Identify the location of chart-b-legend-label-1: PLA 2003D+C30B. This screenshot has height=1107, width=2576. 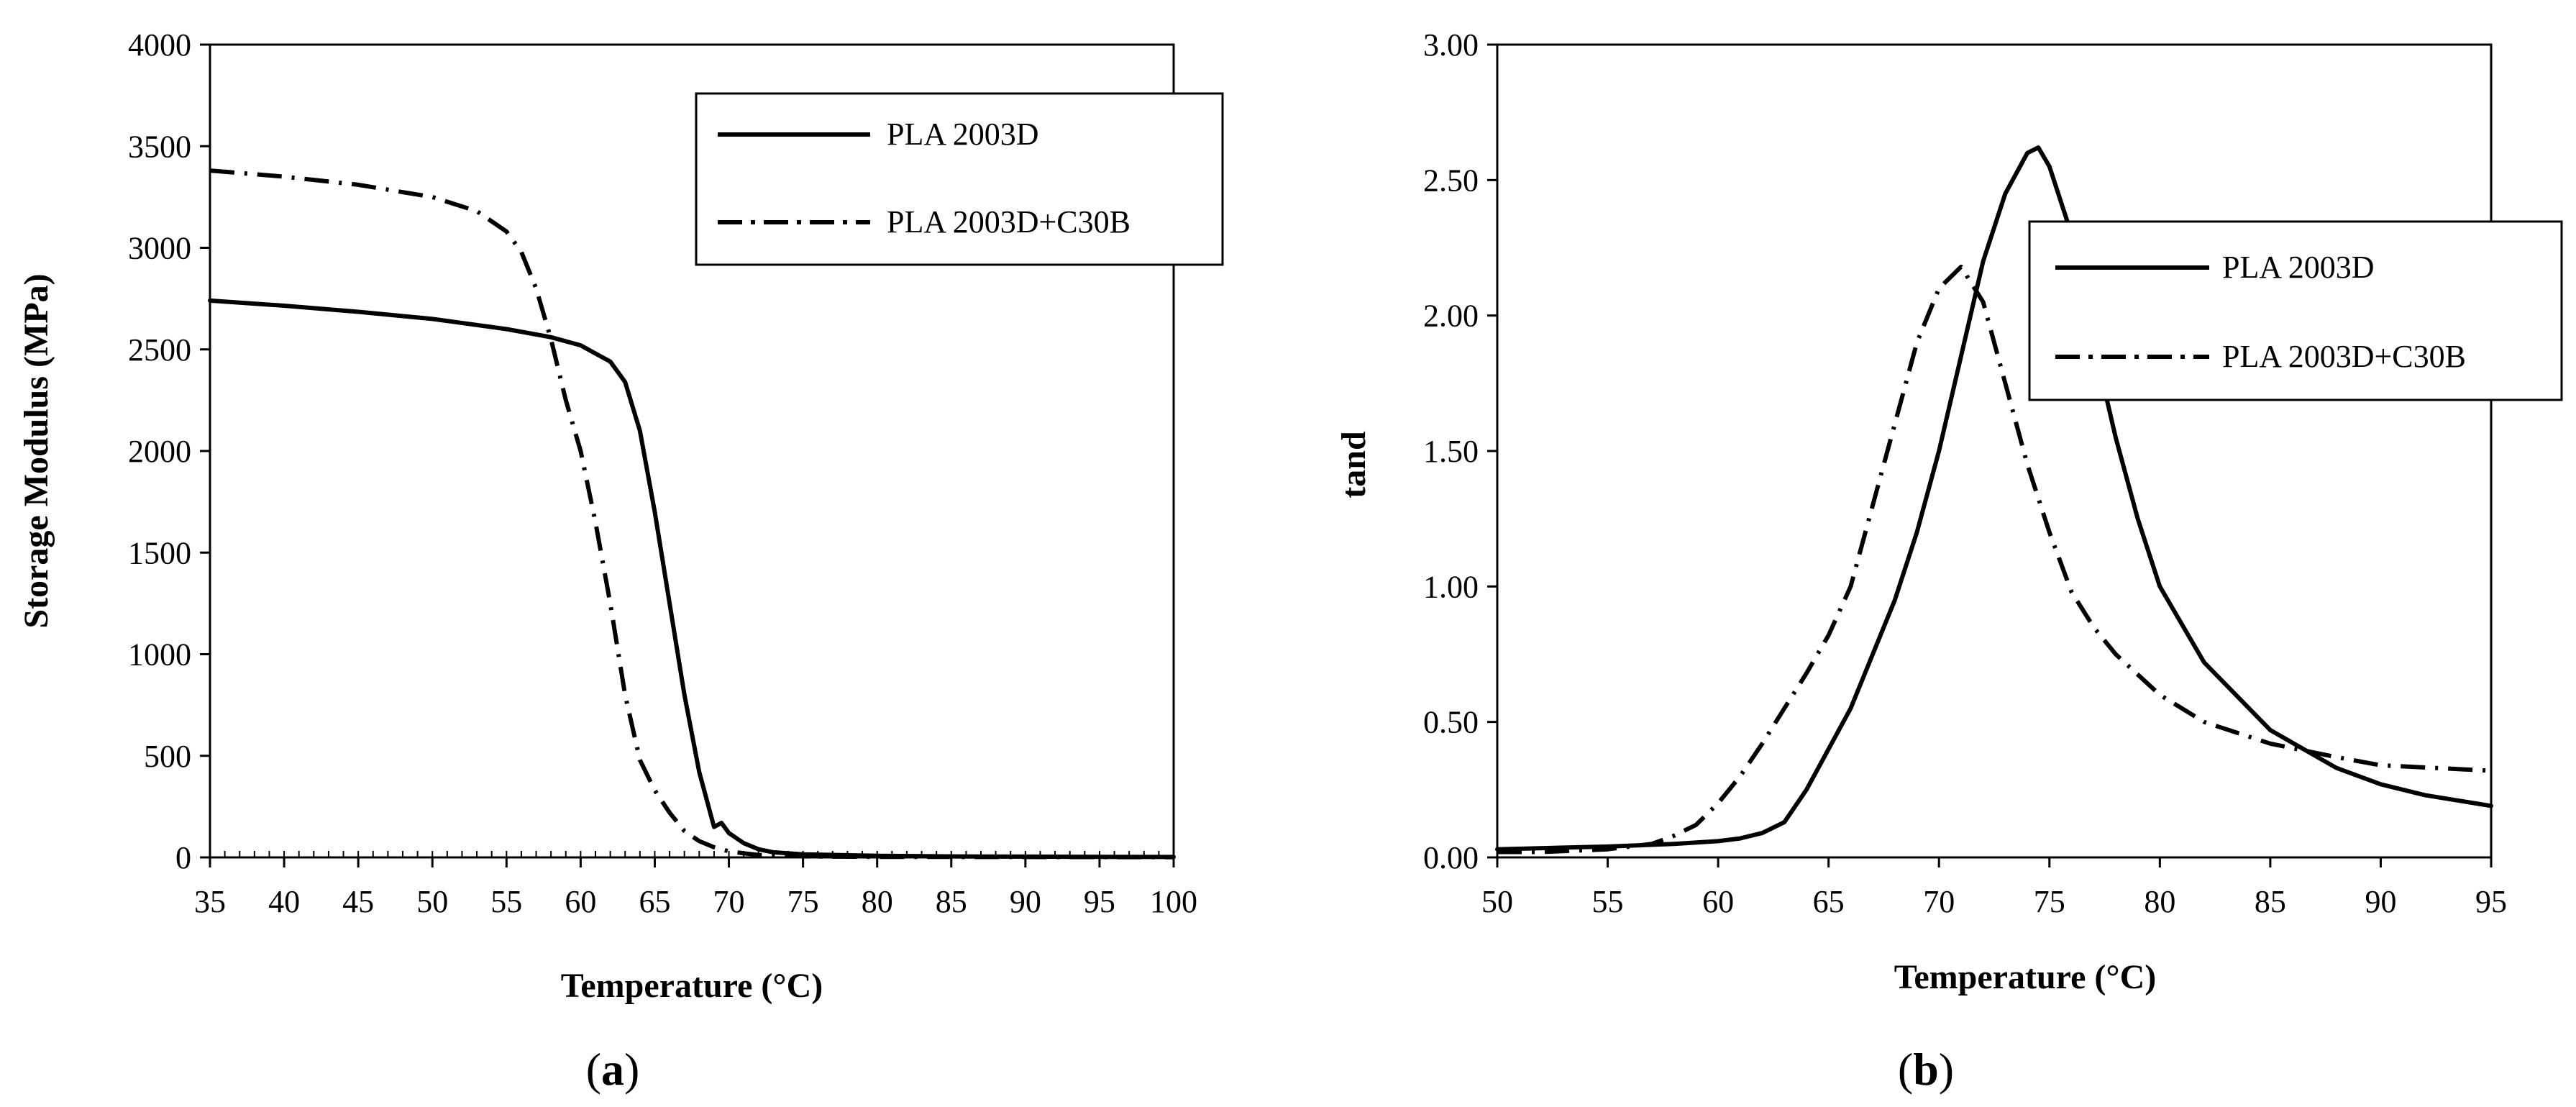
(2344, 356).